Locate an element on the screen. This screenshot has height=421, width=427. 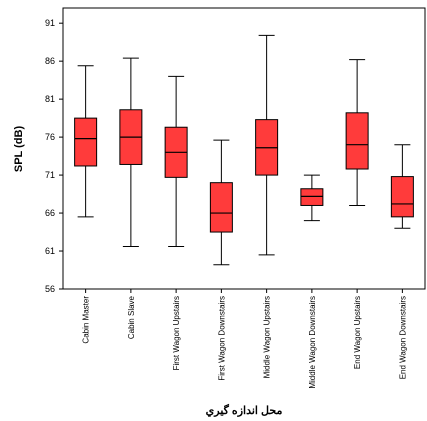
x-tick-label: End Wagon Upstairs is located at coordinates (357, 332).